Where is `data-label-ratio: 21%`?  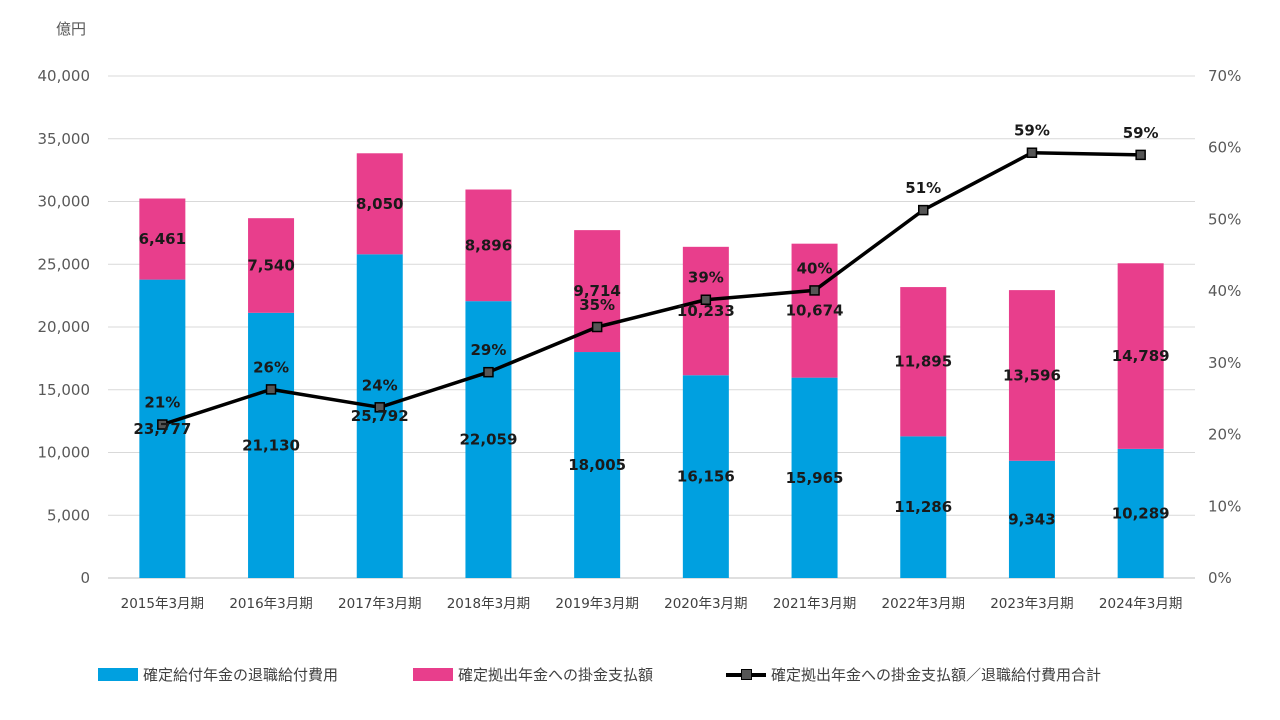 data-label-ratio: 21% is located at coordinates (162, 403).